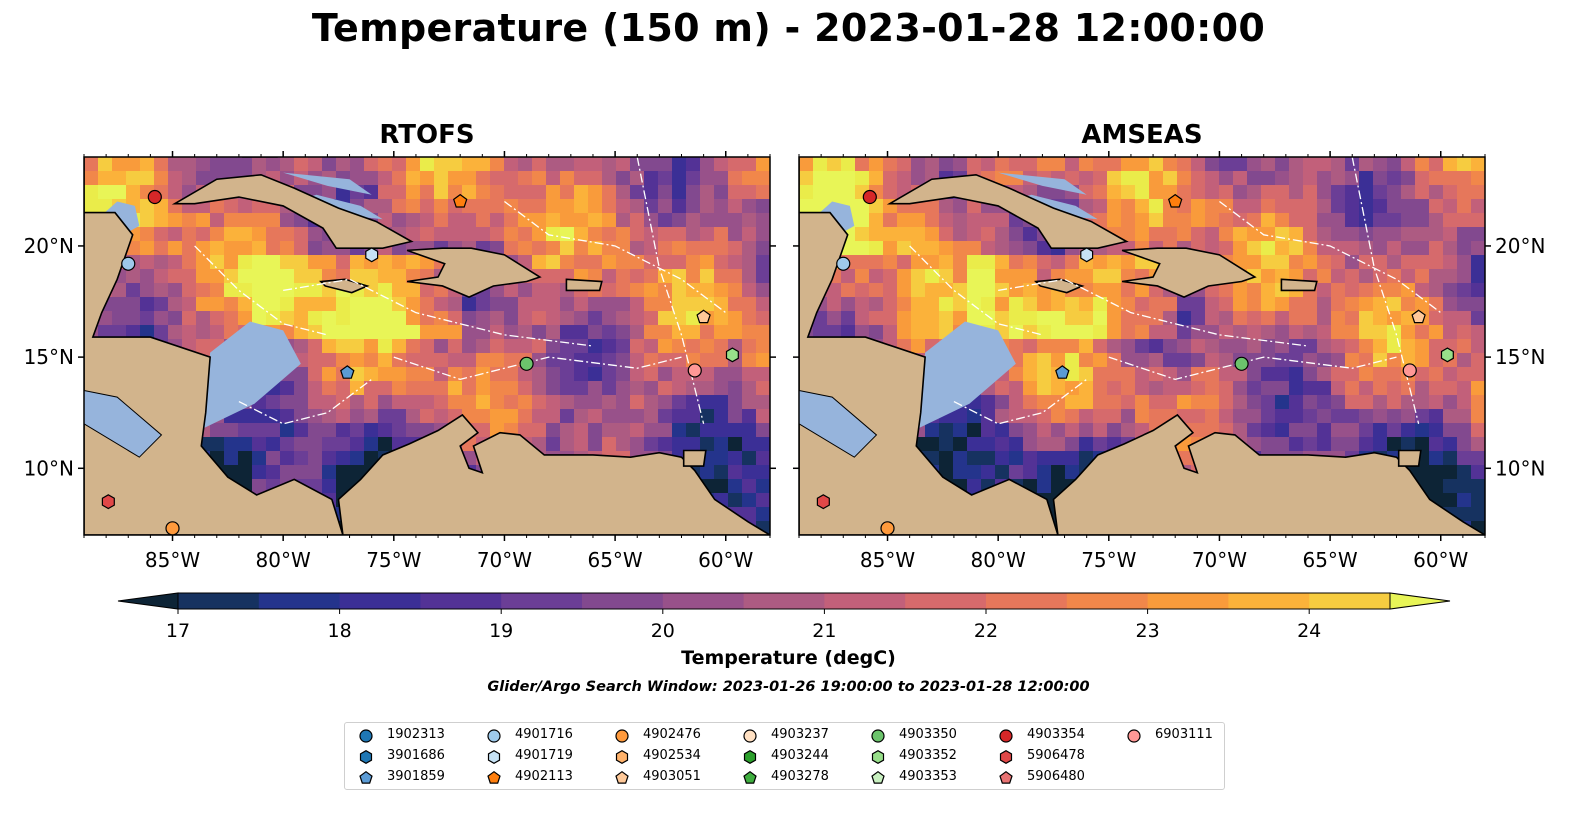 This screenshot has width=1577, height=827. I want to click on legend-label: 4903278, so click(800, 776).